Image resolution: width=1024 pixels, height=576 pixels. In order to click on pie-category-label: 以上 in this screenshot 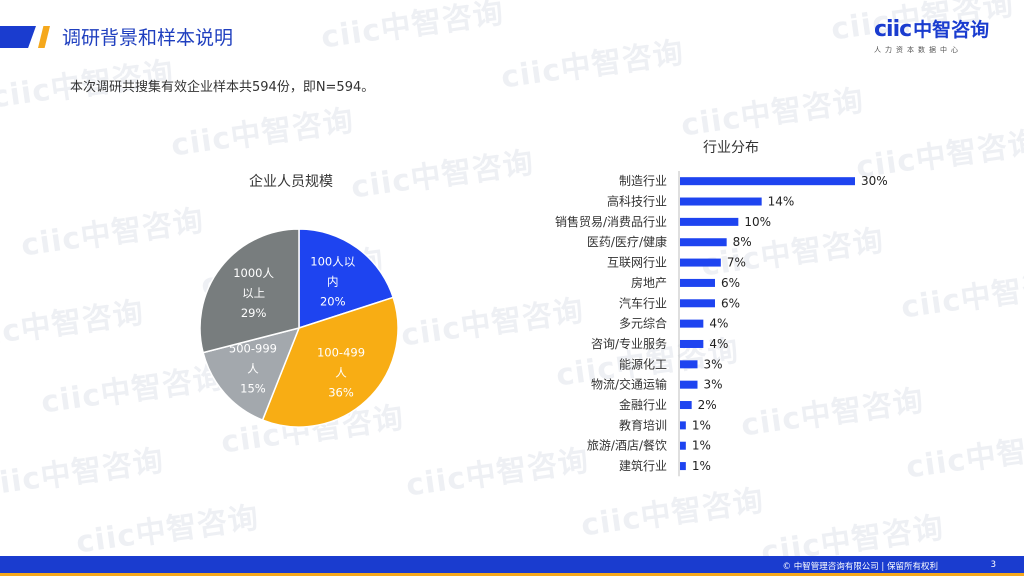, I will do `click(253, 293)`.